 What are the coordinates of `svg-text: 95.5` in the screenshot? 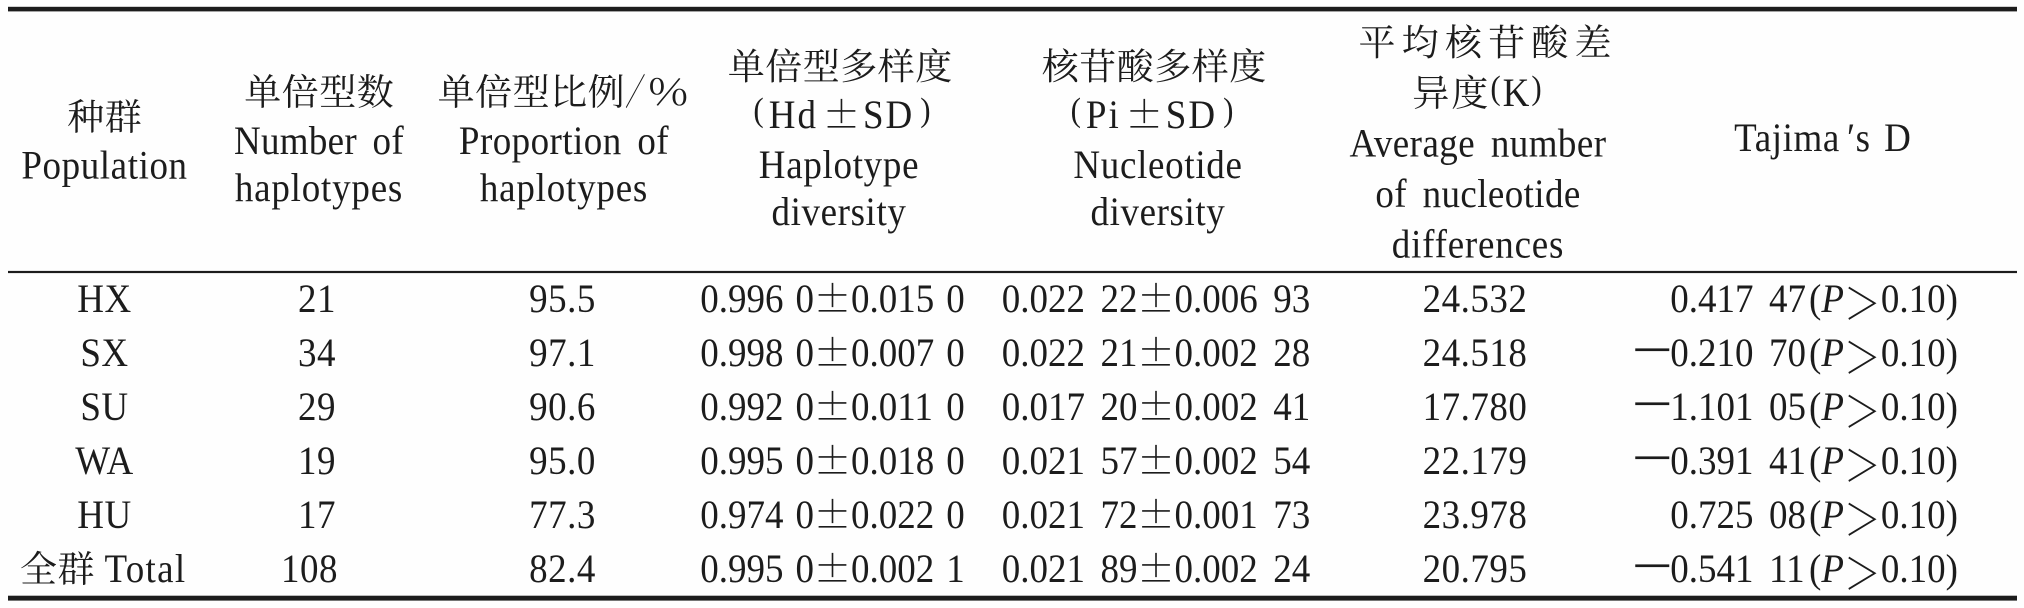 It's located at (562, 300).